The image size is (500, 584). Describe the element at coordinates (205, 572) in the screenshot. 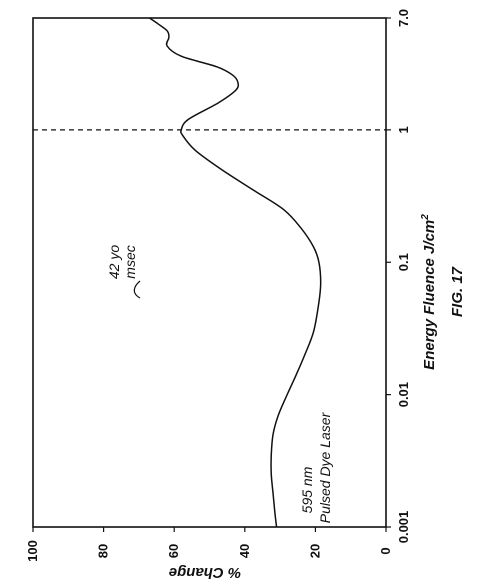

I see `y-axis-label: % Change` at that location.